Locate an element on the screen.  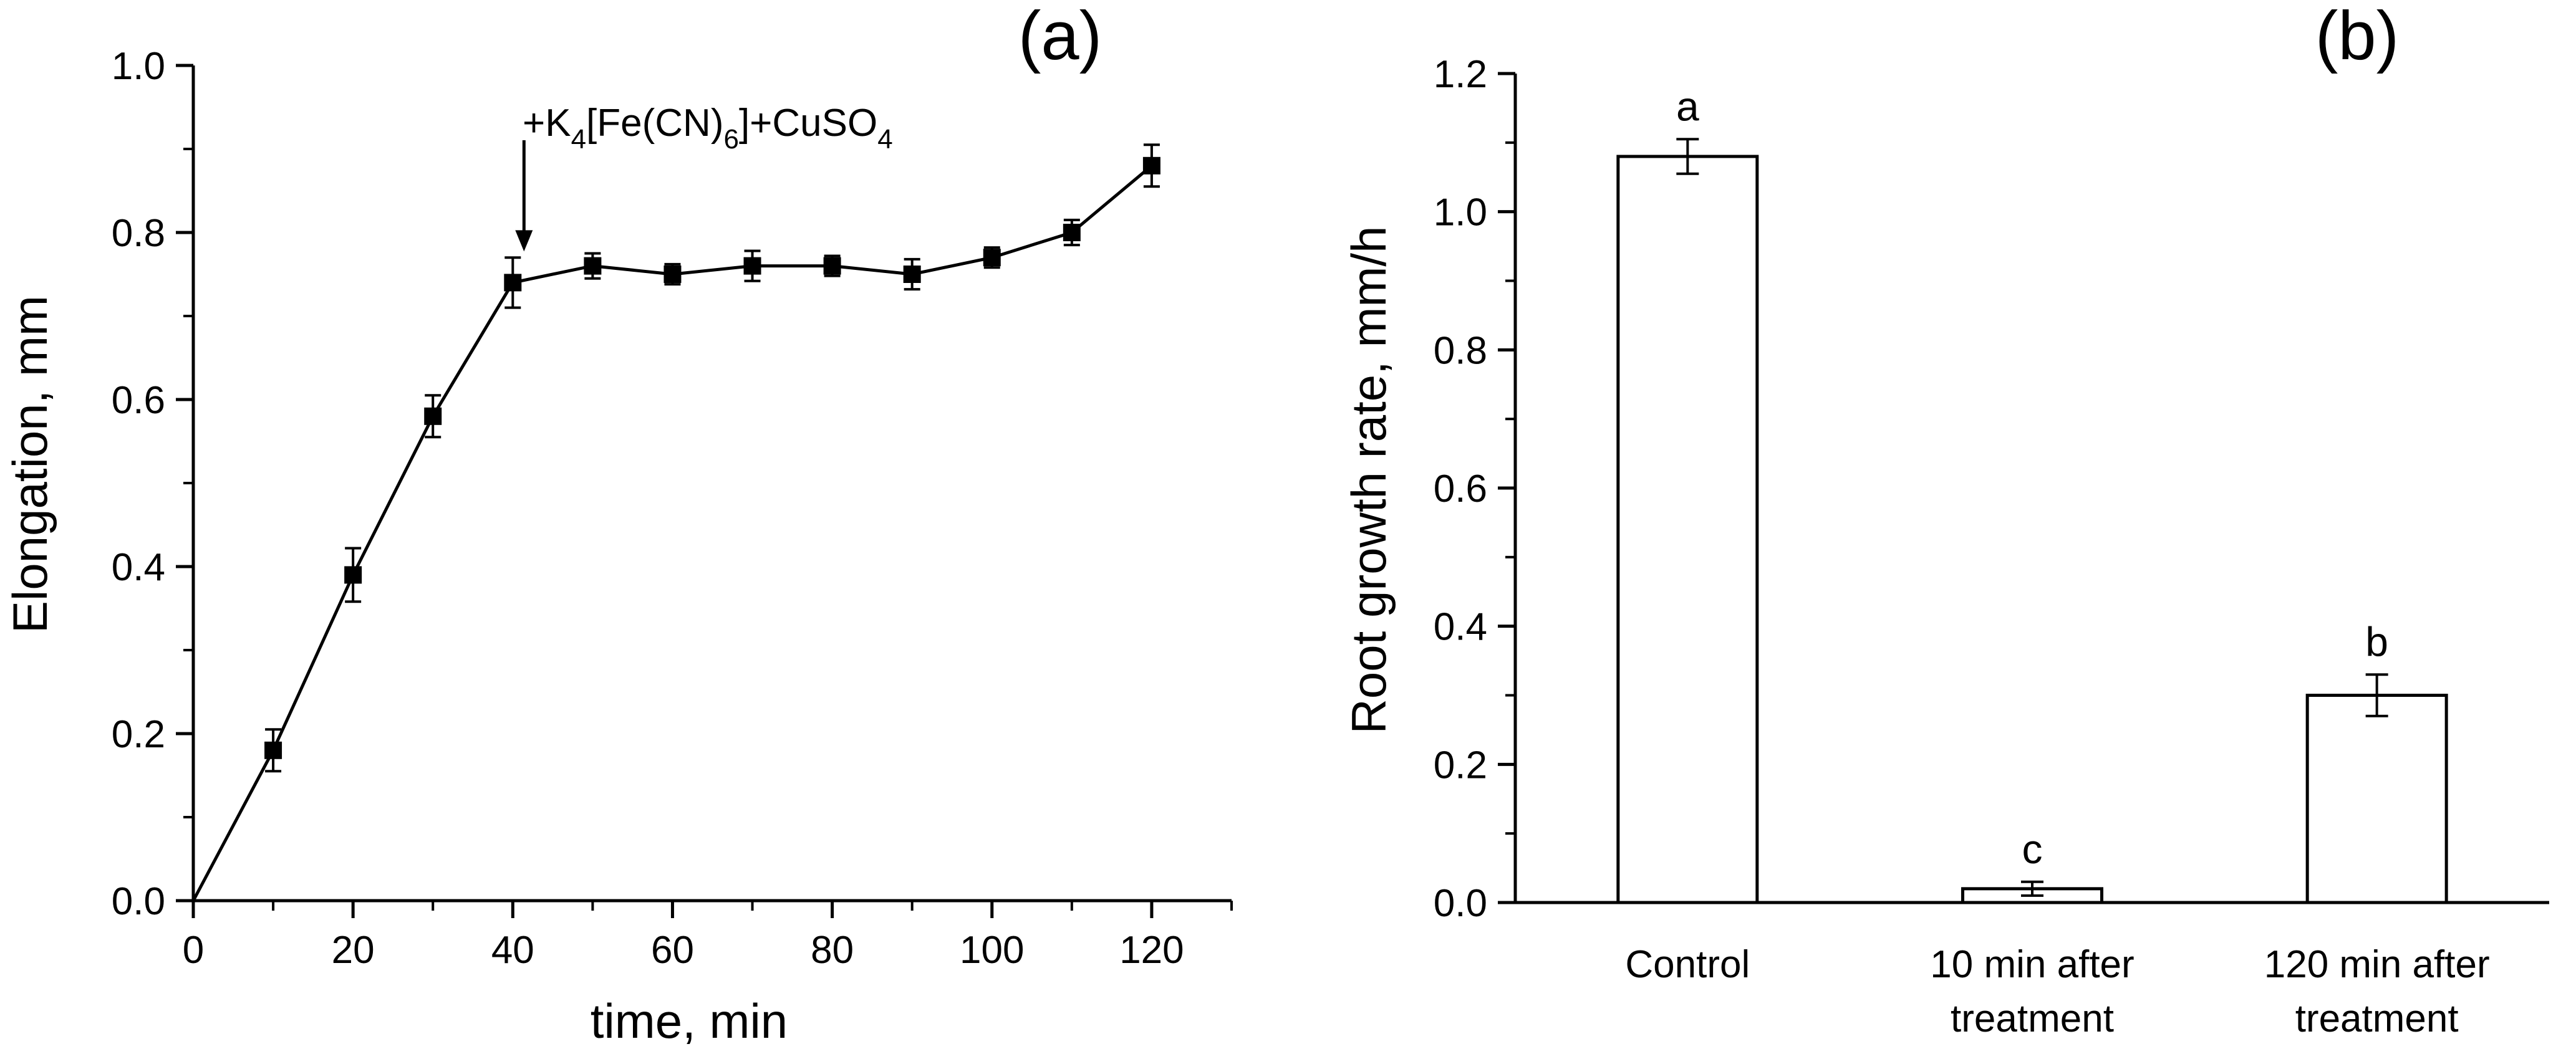
panel-b-label: (b) is located at coordinates (2357, 37).